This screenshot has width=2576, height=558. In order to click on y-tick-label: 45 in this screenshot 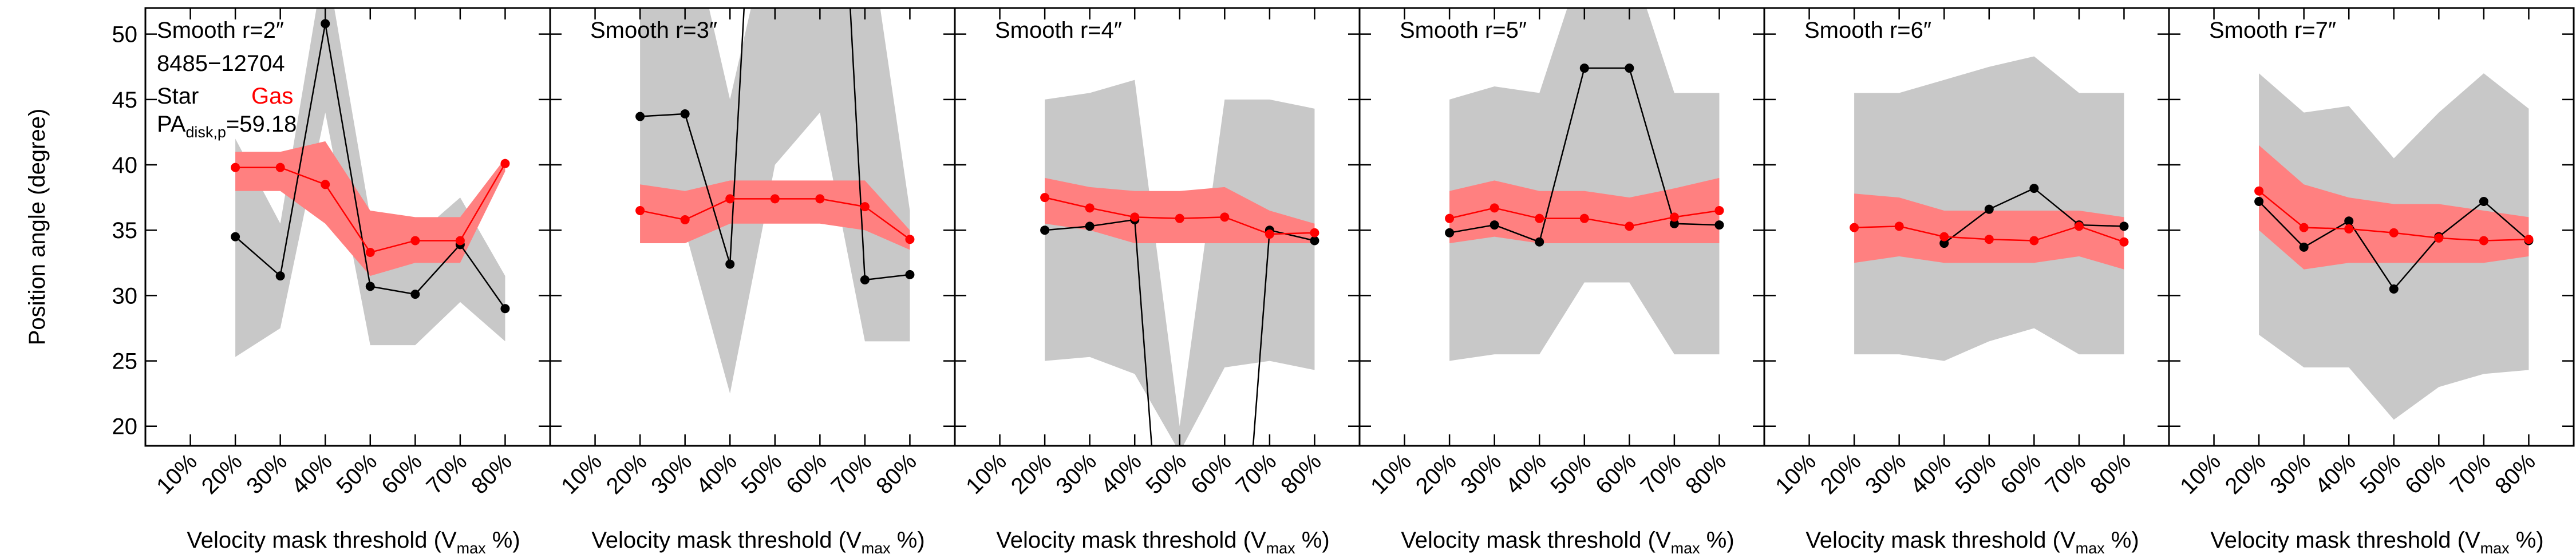, I will do `click(125, 100)`.